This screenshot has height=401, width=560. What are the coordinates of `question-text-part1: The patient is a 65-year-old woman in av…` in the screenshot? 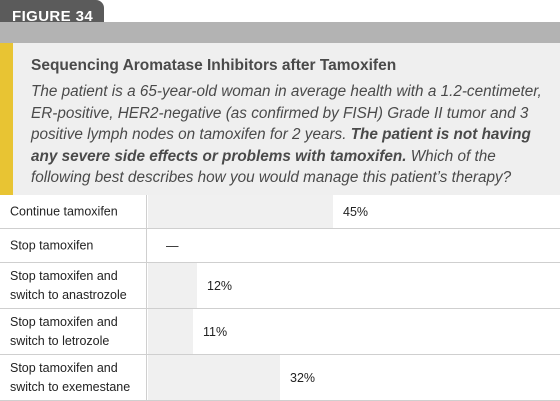 It's located at (286, 113).